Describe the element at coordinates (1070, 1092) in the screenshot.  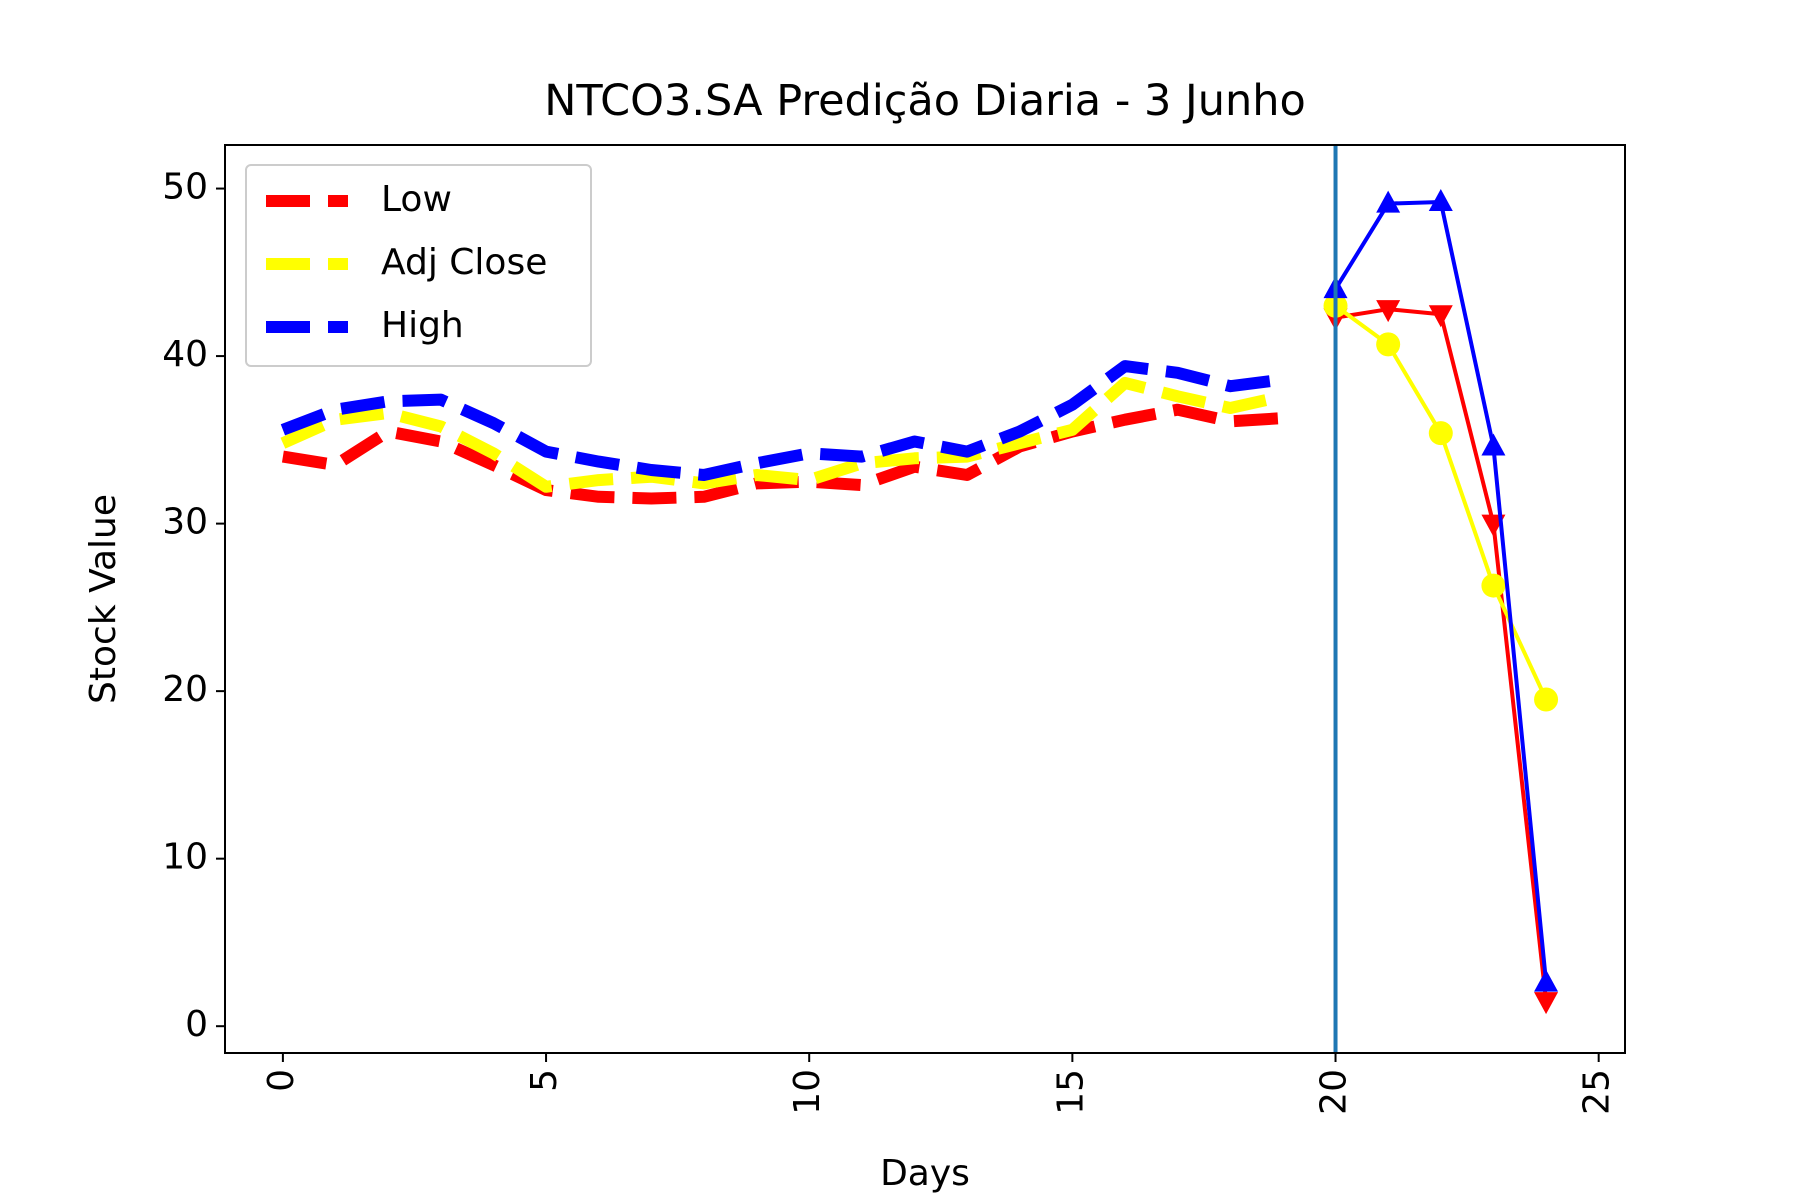
I see `x-tick-label: 15` at that location.